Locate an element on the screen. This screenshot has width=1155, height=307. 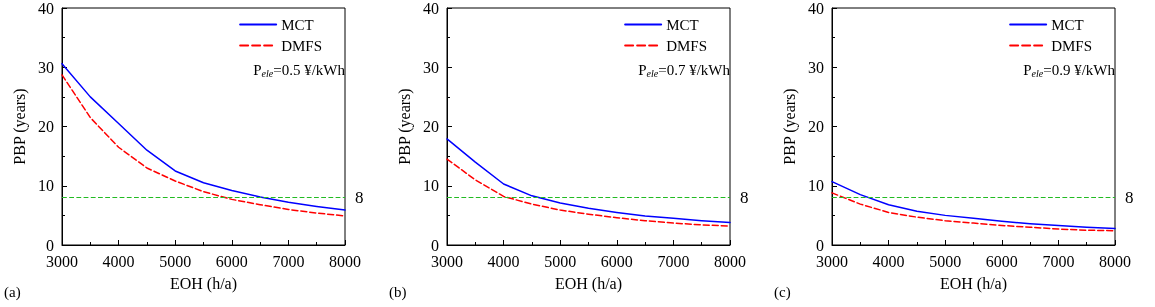
text: (c) is located at coordinates (782, 292).